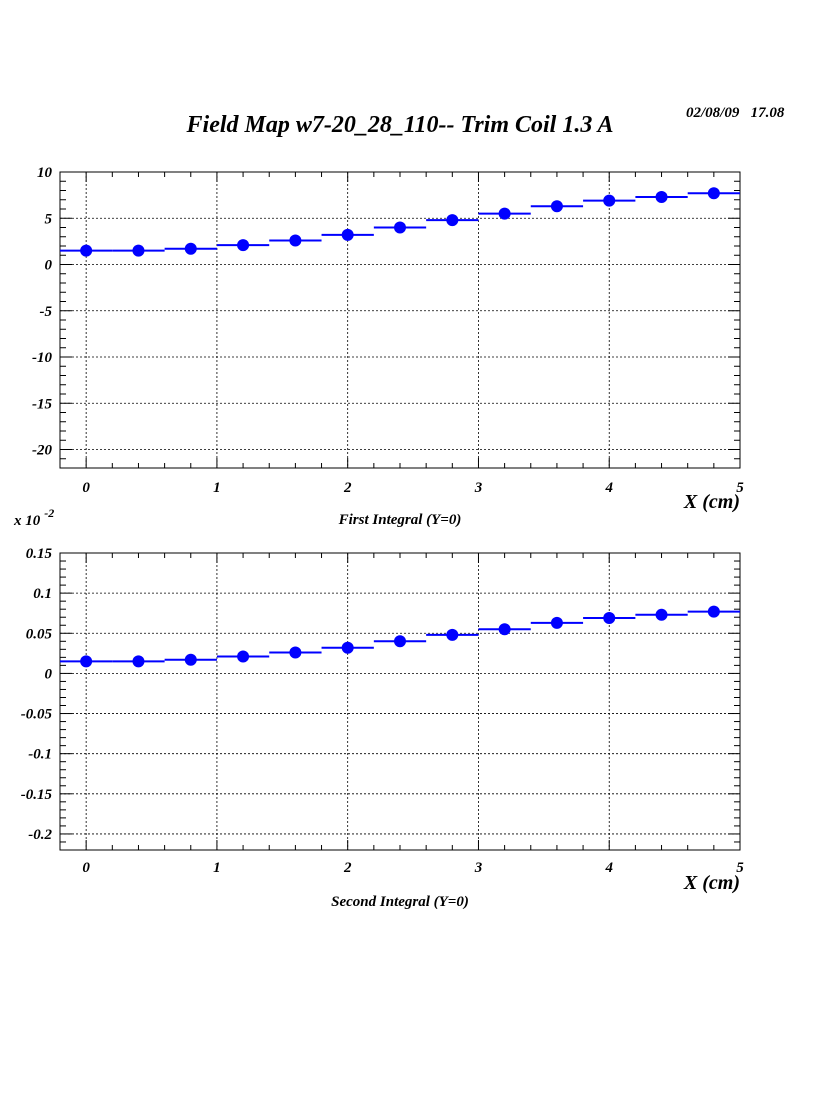 Image resolution: width=825 pixels, height=1100 pixels. What do you see at coordinates (39, 554) in the screenshot?
I see `y-tick-label: 0.15` at bounding box center [39, 554].